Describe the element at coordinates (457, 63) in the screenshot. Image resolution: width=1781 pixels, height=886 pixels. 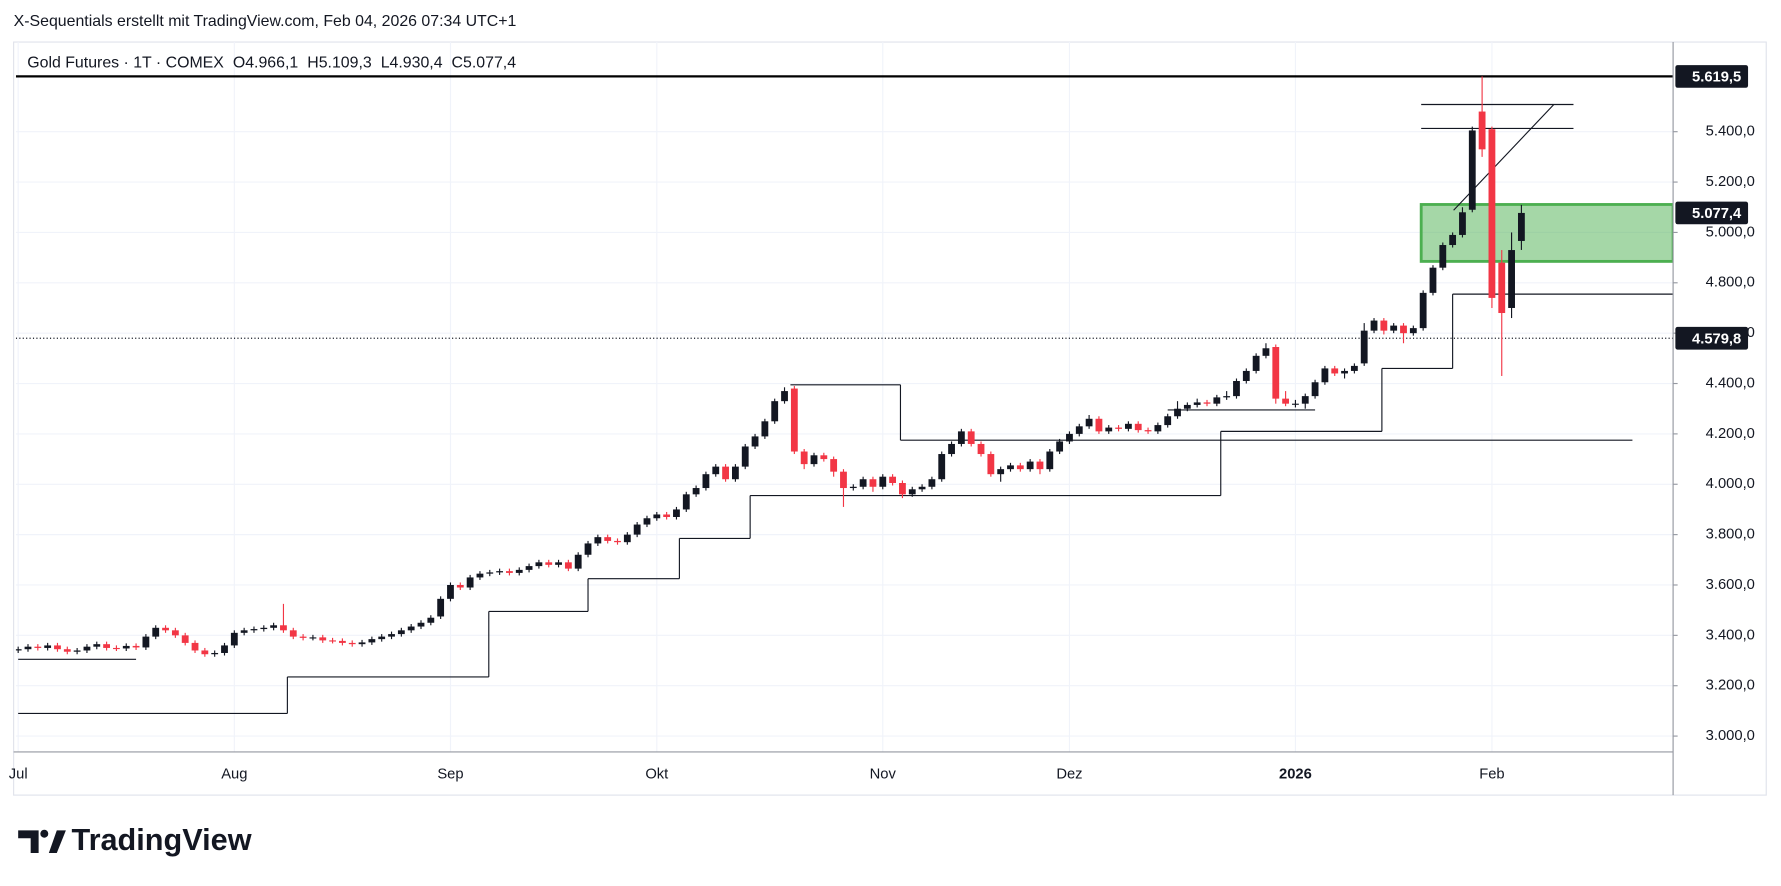
I see `legend-close-label: C` at that location.